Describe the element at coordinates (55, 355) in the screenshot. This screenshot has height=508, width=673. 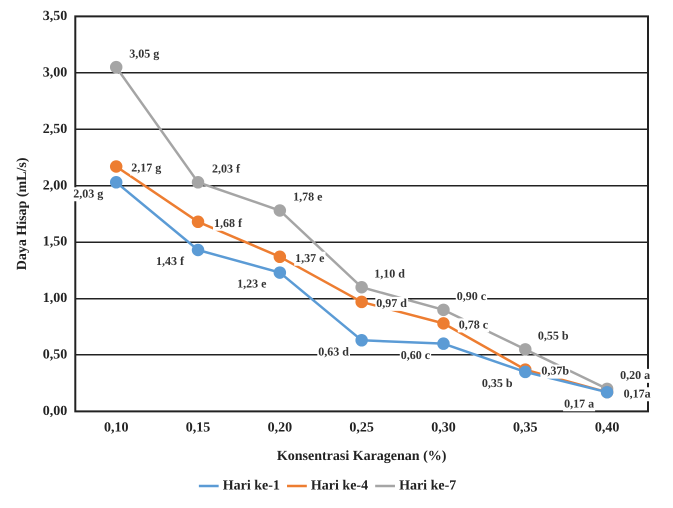
I see `y-tick-label: 0,50` at that location.